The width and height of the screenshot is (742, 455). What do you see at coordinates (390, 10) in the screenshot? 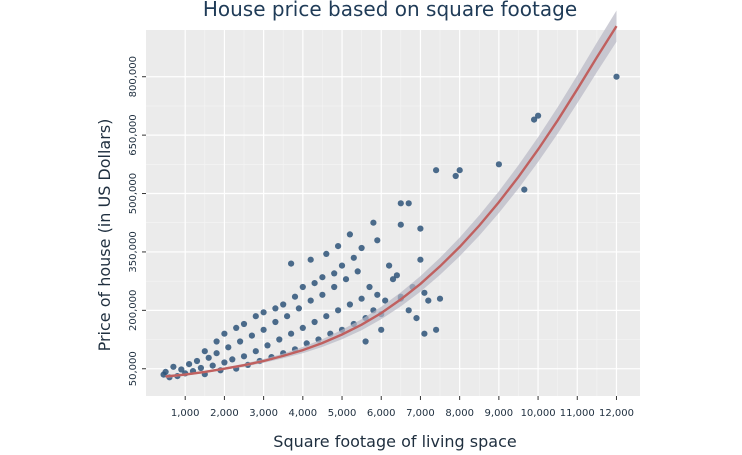
I see `chart-title: House price based on square footage` at bounding box center [390, 10].